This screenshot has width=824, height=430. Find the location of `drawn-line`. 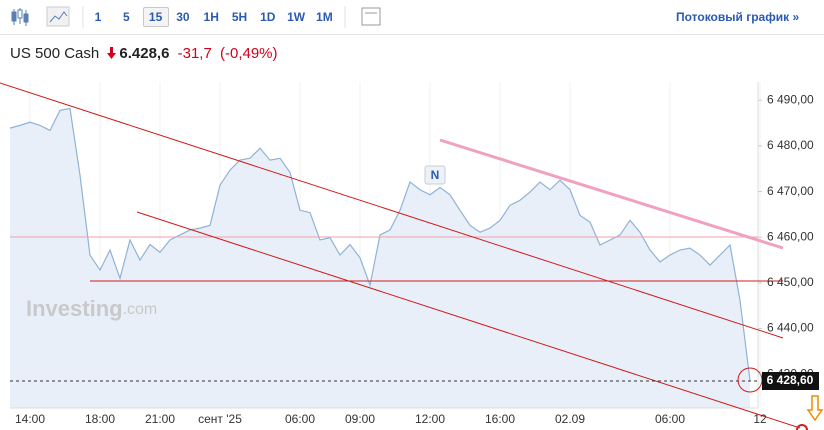

drawn-line is located at coordinates (611, 194).